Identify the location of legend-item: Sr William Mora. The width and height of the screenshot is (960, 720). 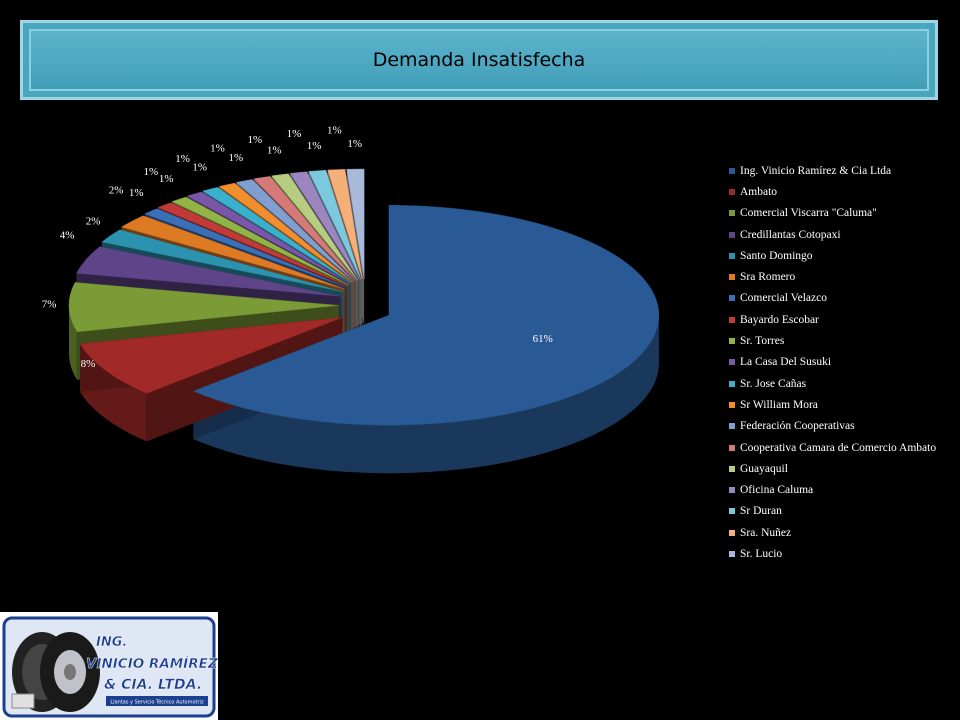
(832, 404).